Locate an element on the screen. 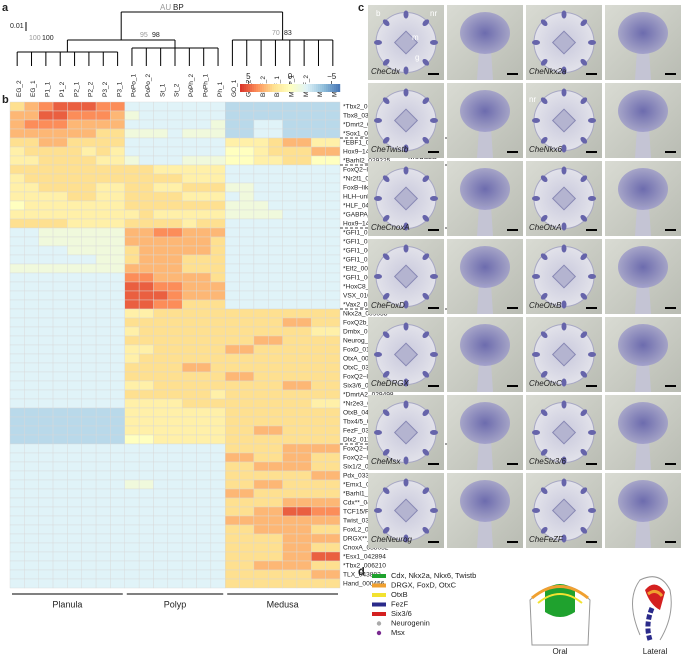 This screenshot has height=660, width=685. au-header: AU is located at coordinates (165, 7).